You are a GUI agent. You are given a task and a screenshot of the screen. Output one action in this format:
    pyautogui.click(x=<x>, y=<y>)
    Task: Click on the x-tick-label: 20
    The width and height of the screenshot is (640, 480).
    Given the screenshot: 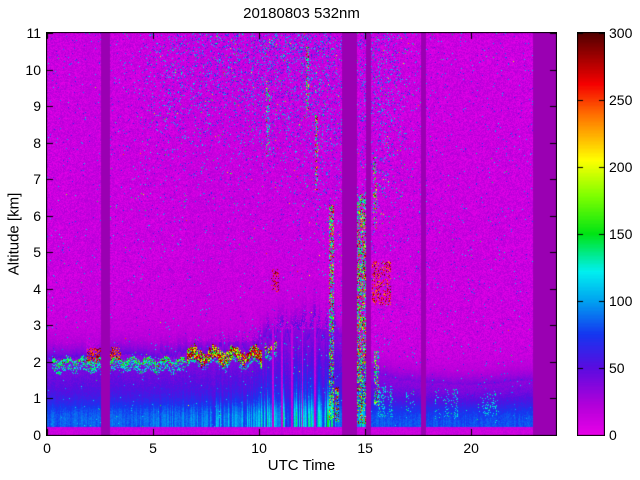 What is the action you would take?
    pyautogui.click(x=471, y=448)
    